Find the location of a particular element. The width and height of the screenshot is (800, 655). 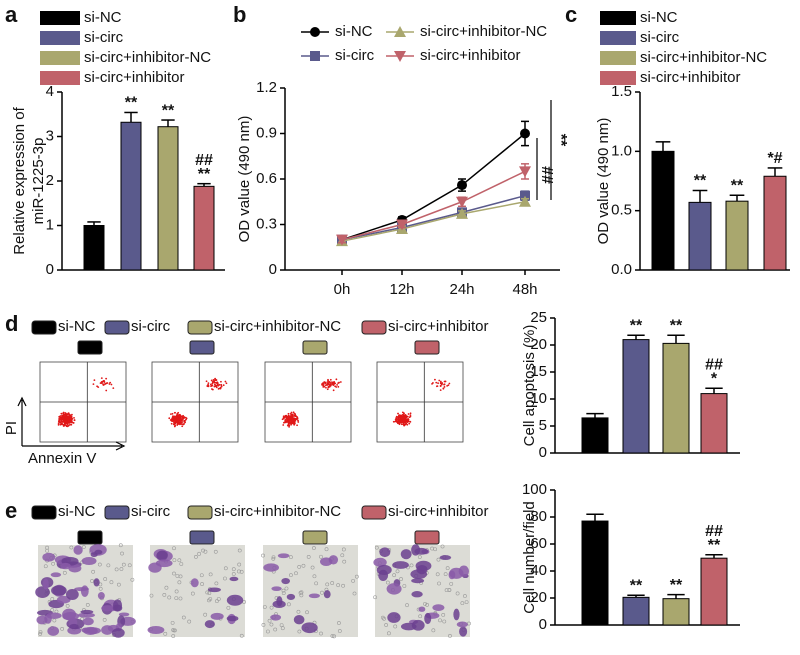

y-tick-label: 5 is located at coordinates (543, 425).